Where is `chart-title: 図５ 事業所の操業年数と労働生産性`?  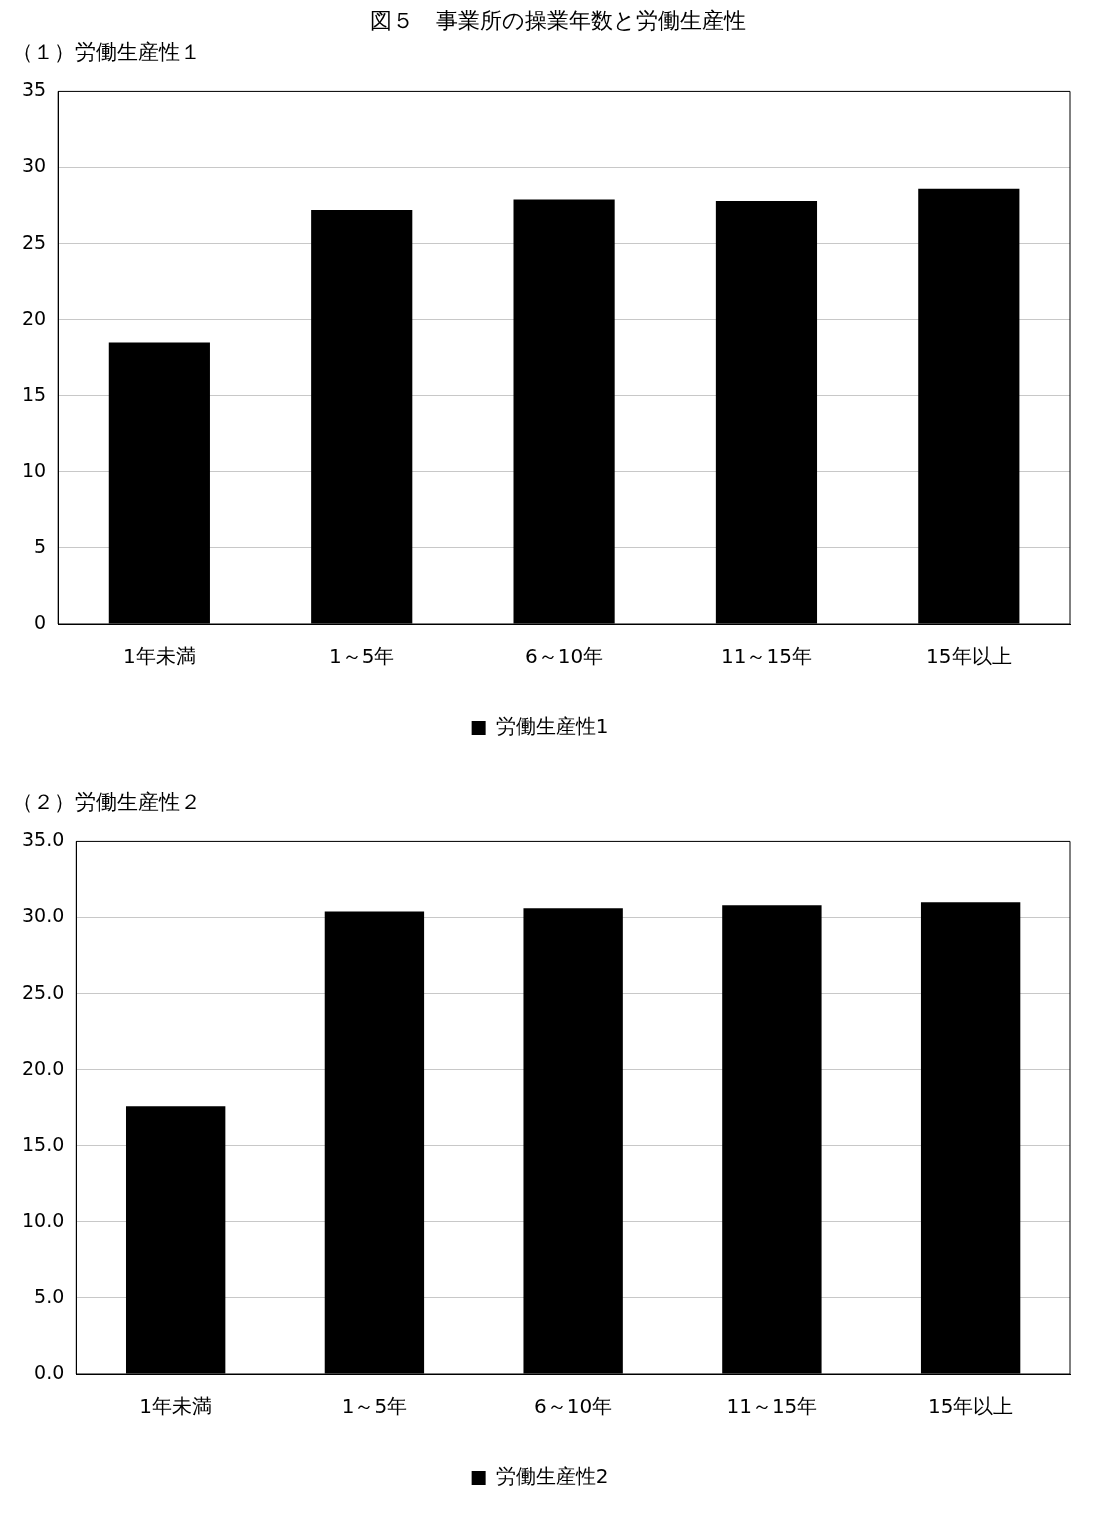
chart-title: 図５ 事業所の操業年数と労働生産性 is located at coordinates (557, 20).